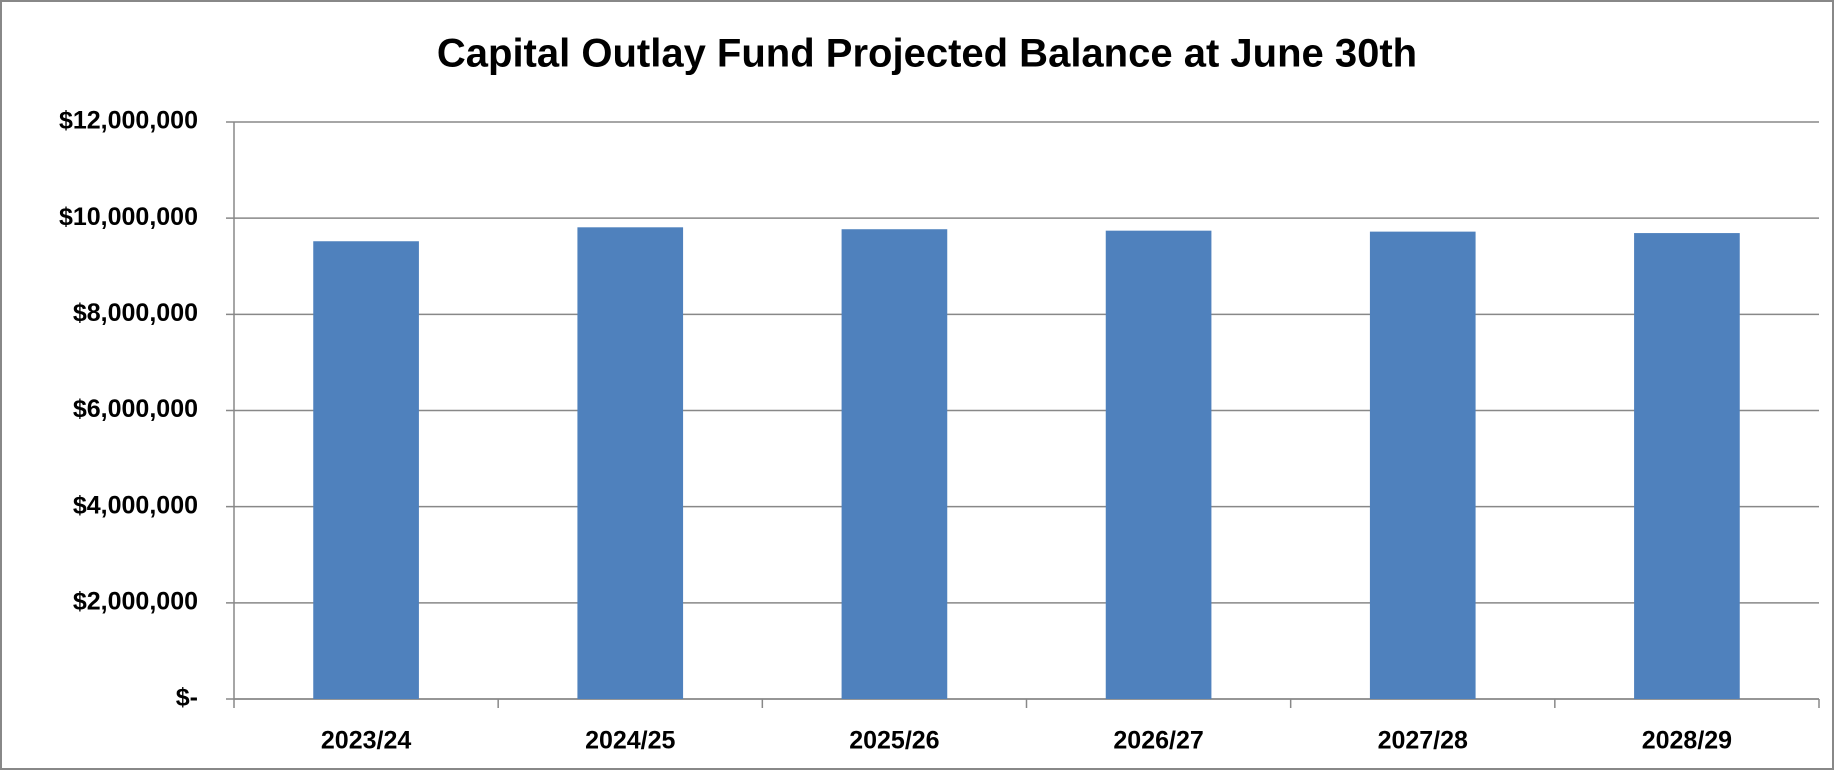  What do you see at coordinates (894, 741) in the screenshot?
I see `x-tick-label: 2025/26` at bounding box center [894, 741].